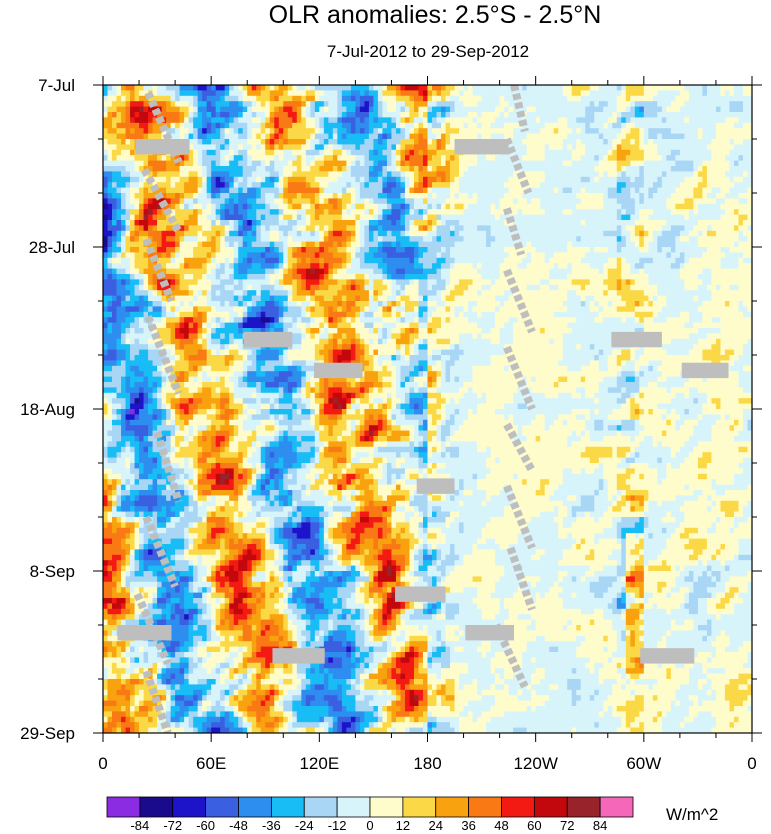 This screenshot has width=771, height=834. I want to click on y-tick-label: 18-Aug, so click(47, 409).